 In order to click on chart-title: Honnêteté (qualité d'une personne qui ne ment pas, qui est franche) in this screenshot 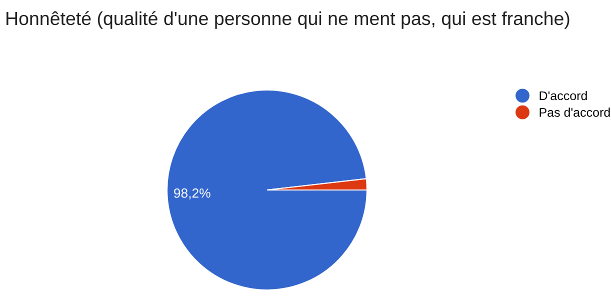, I will do `click(288, 20)`.